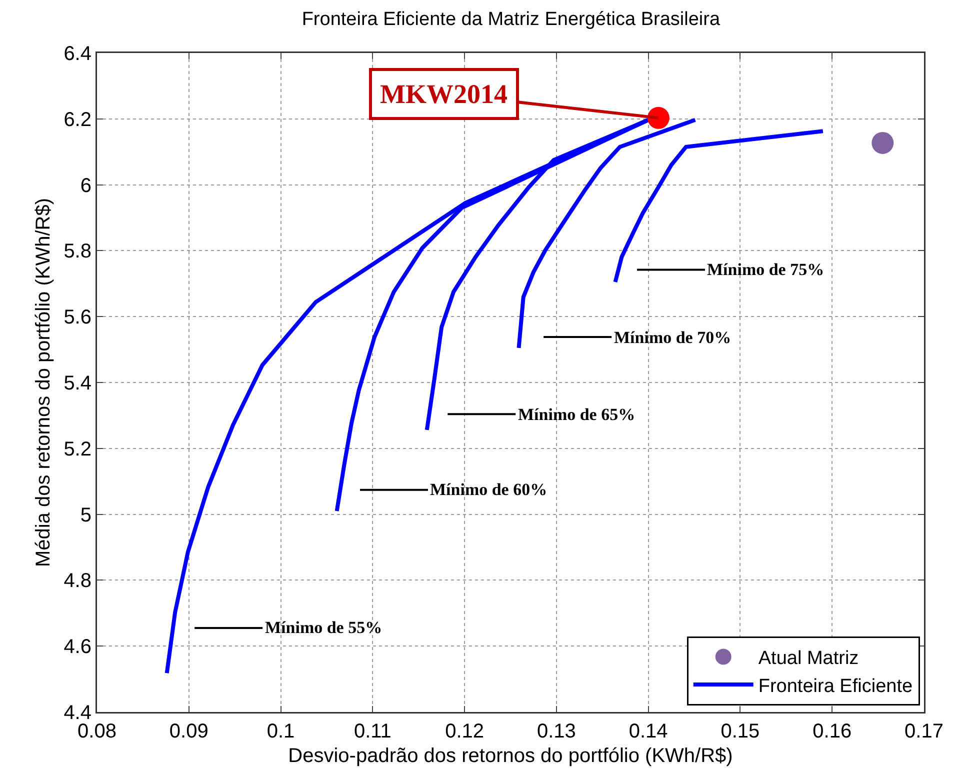 Image resolution: width=955 pixels, height=780 pixels. What do you see at coordinates (740, 731) in the screenshot?
I see `x-tick-label: 0.15` at bounding box center [740, 731].